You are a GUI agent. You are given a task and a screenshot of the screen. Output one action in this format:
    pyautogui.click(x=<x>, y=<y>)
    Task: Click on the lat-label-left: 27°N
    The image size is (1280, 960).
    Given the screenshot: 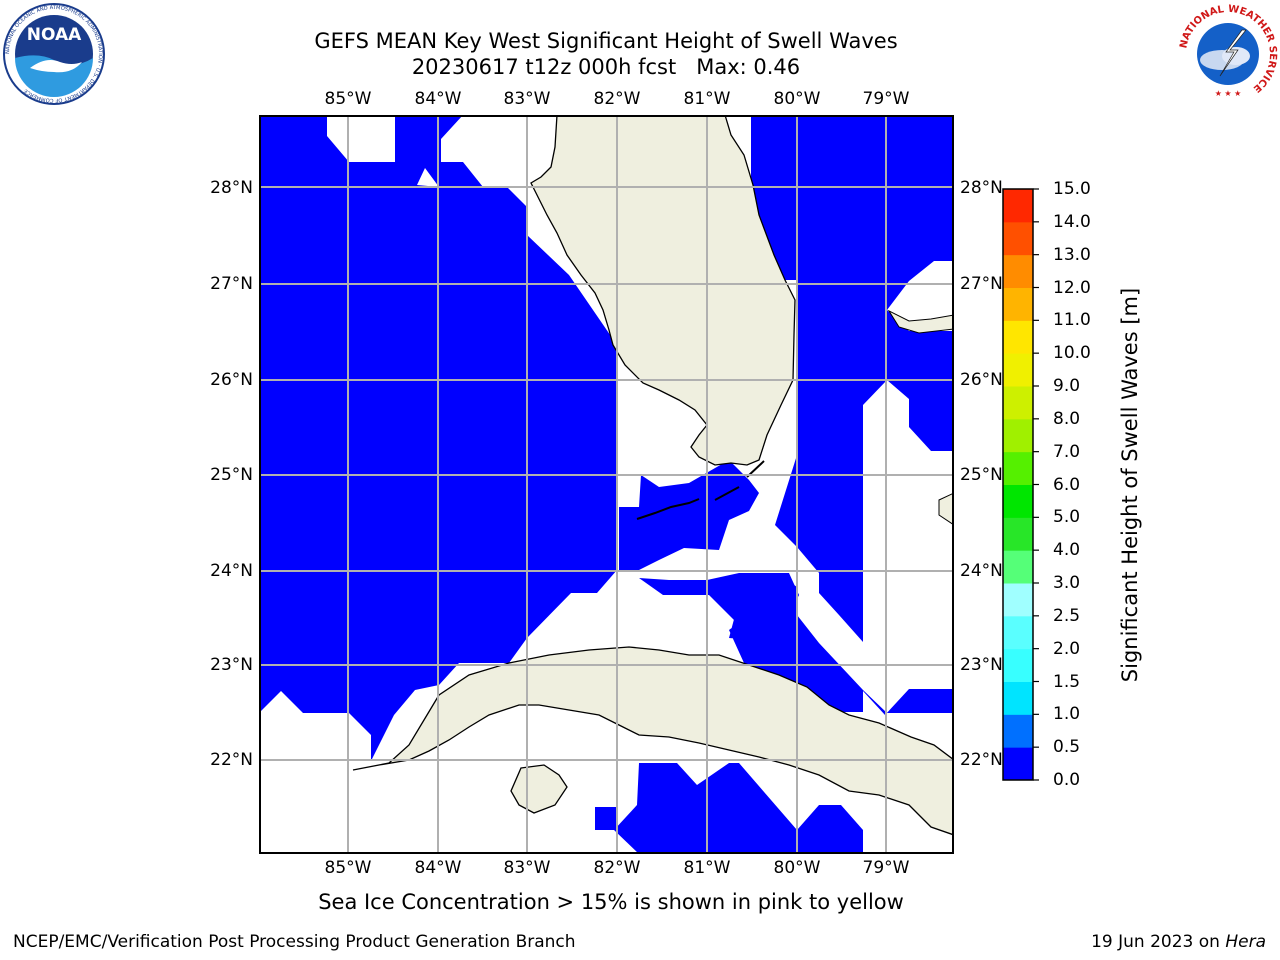 What is the action you would take?
    pyautogui.click(x=231, y=284)
    